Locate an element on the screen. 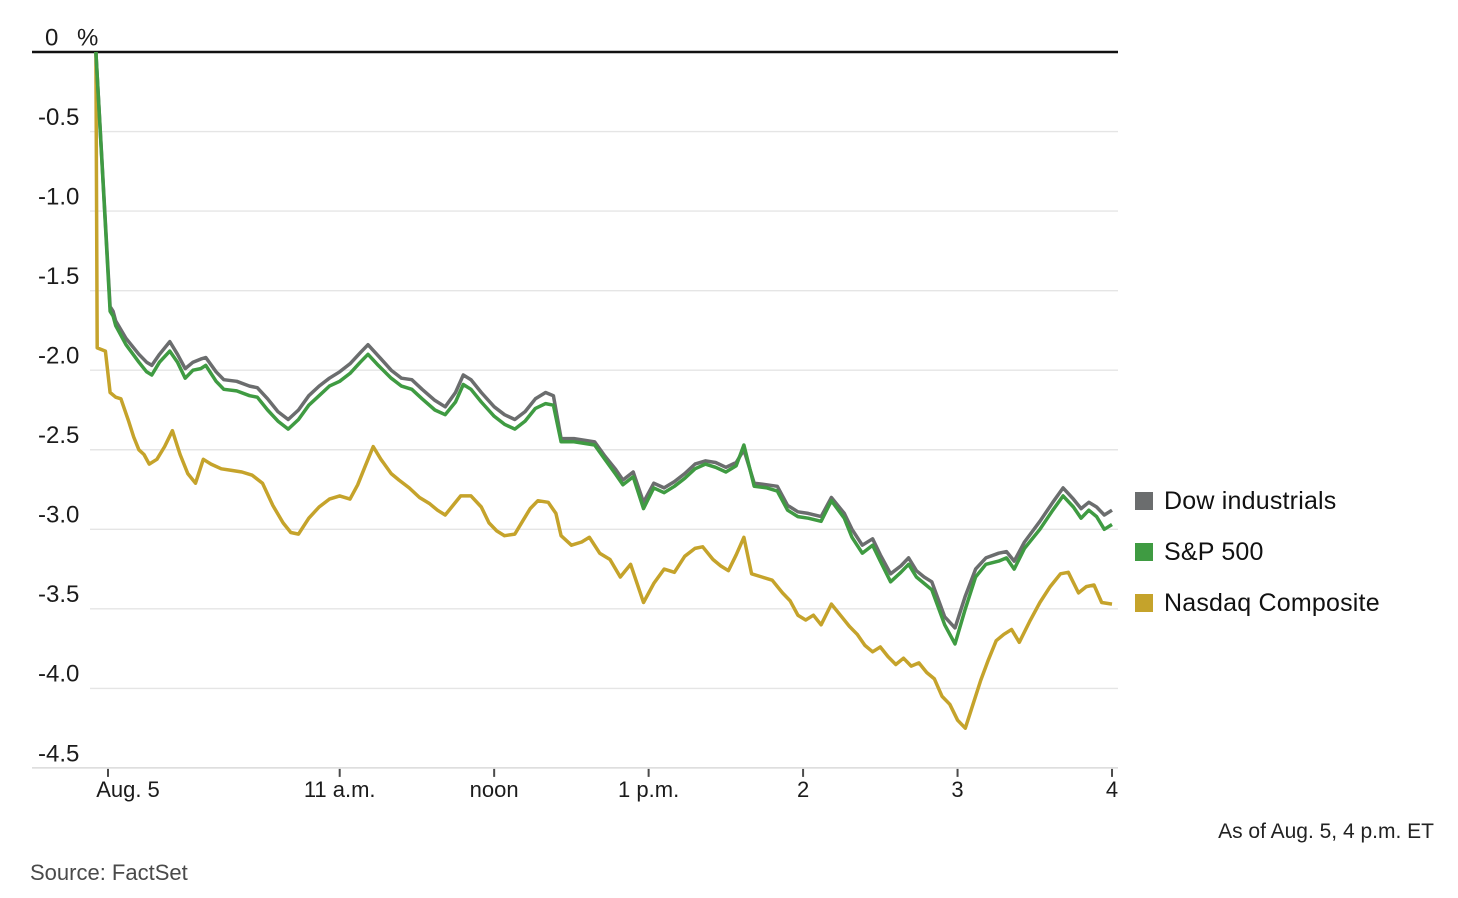 Image resolution: width=1458 pixels, height=898 pixels. legend-label-dow-industrials: Dow industrials is located at coordinates (1250, 500).